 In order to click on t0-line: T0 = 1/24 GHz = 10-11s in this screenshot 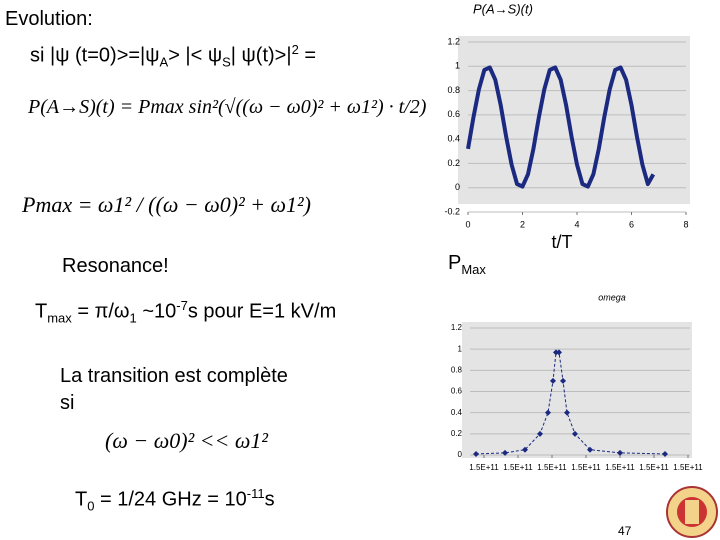, I will do `click(175, 500)`.